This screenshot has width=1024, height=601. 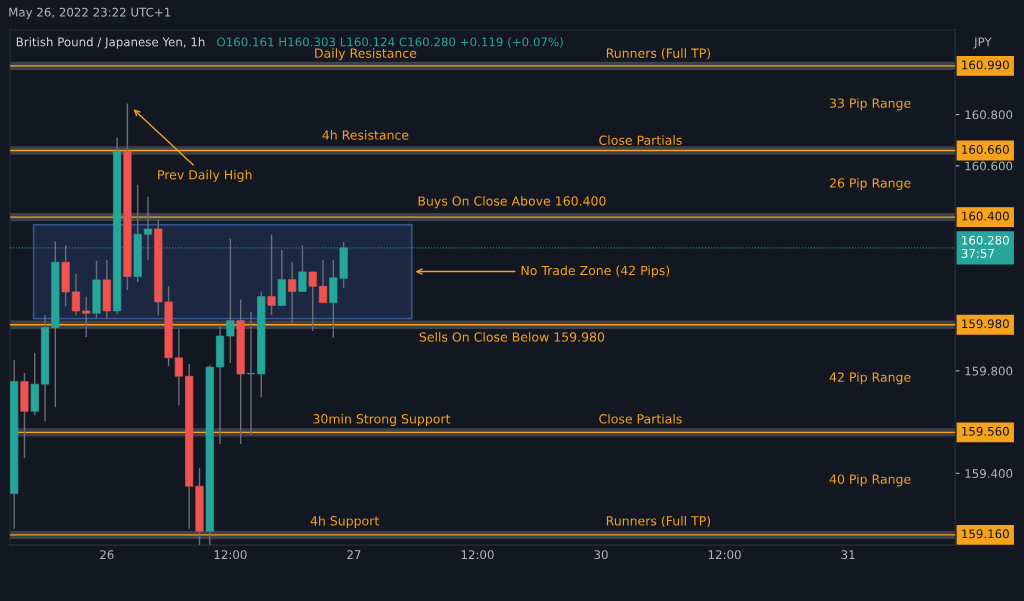 I want to click on annotation: Buys On Close Above 160.400, so click(x=512, y=202).